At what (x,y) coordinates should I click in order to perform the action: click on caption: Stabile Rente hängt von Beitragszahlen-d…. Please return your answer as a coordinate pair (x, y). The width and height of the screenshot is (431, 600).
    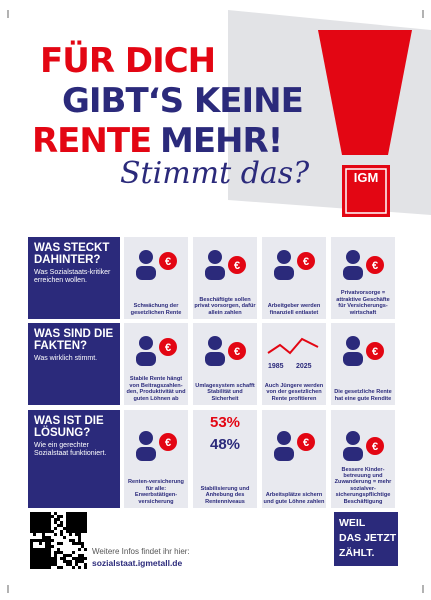
    Looking at the image, I should click on (156, 389).